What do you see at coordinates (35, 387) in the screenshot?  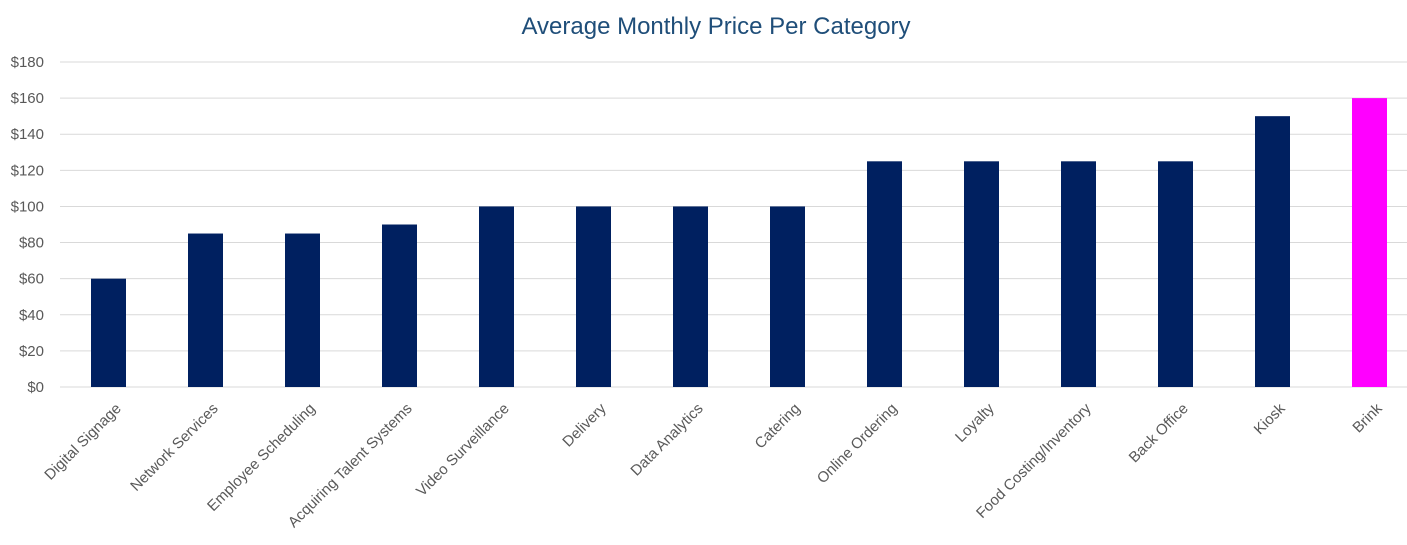 I see `y-tick-label: $0` at bounding box center [35, 387].